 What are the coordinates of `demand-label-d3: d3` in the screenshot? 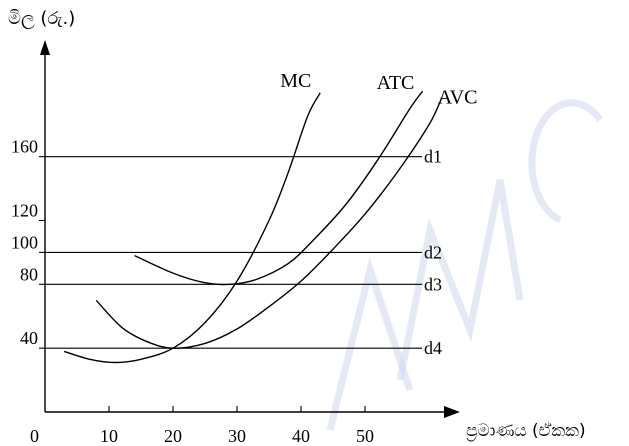 It's located at (433, 284).